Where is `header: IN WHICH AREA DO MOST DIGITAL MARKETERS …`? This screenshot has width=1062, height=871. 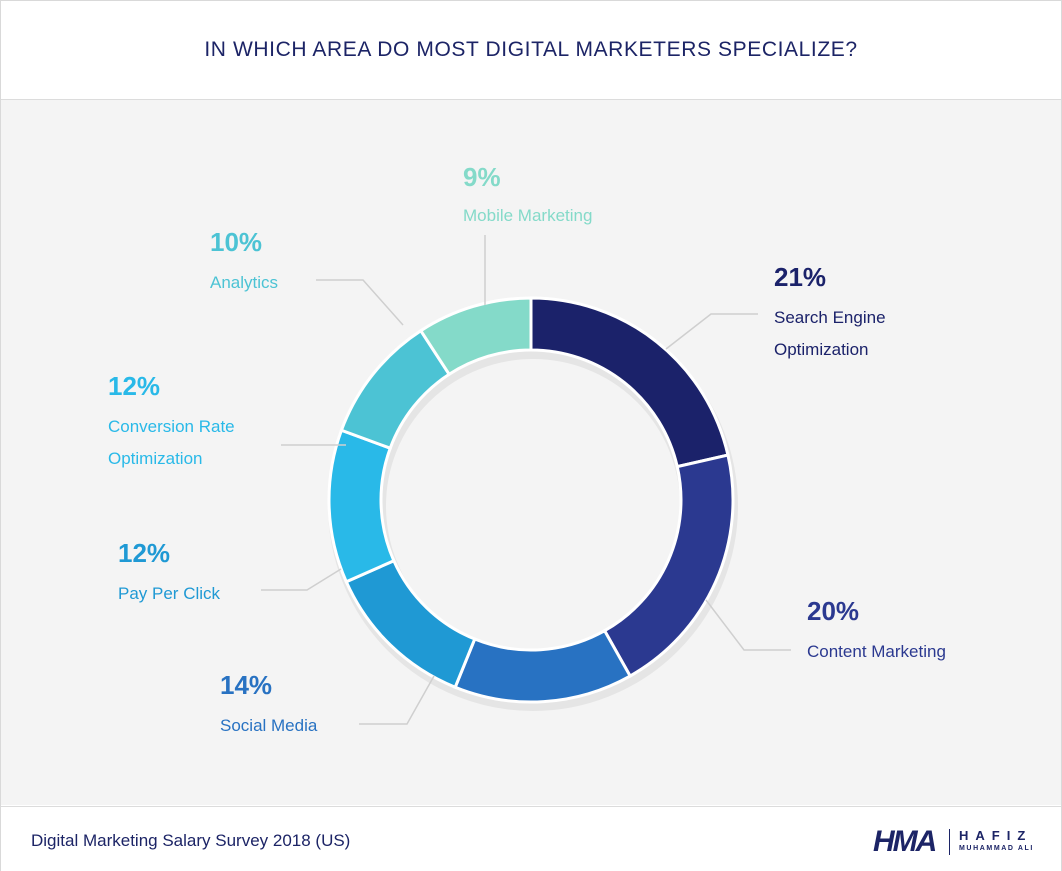
header: IN WHICH AREA DO MOST DIGITAL MARKETERS … is located at coordinates (531, 50).